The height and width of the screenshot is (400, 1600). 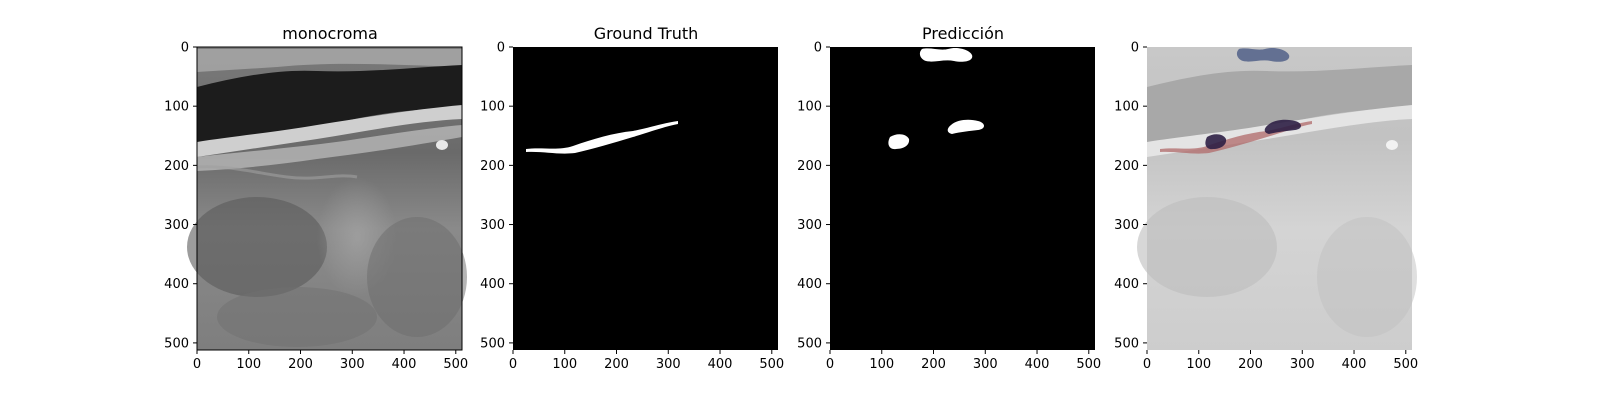 What do you see at coordinates (330, 33) in the screenshot?
I see `panel-title-original: monocroma` at bounding box center [330, 33].